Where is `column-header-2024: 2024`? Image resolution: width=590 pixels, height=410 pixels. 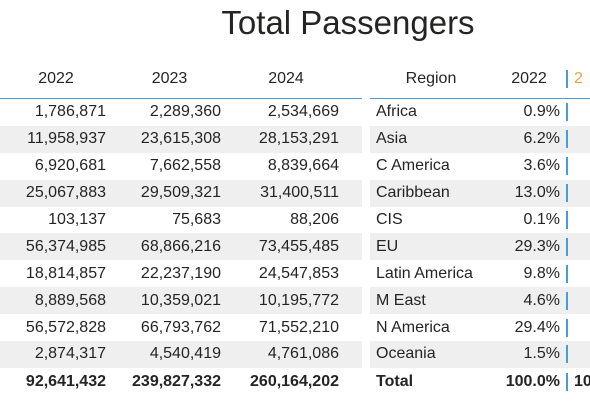
column-header-2024: 2024 is located at coordinates (286, 78).